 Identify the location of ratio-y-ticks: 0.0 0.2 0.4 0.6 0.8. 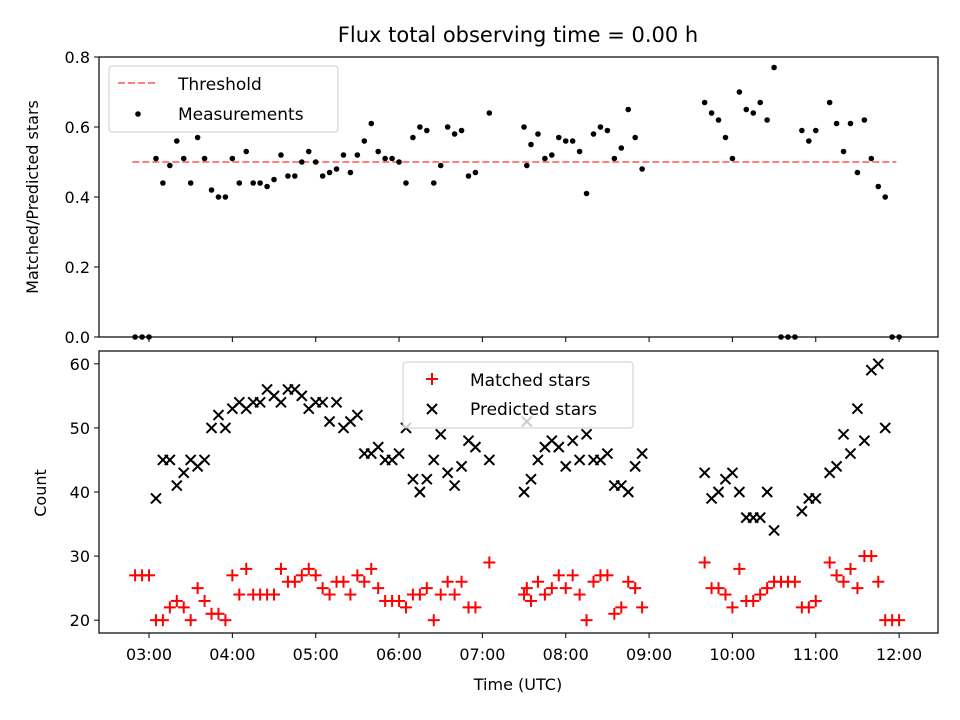
(82, 197).